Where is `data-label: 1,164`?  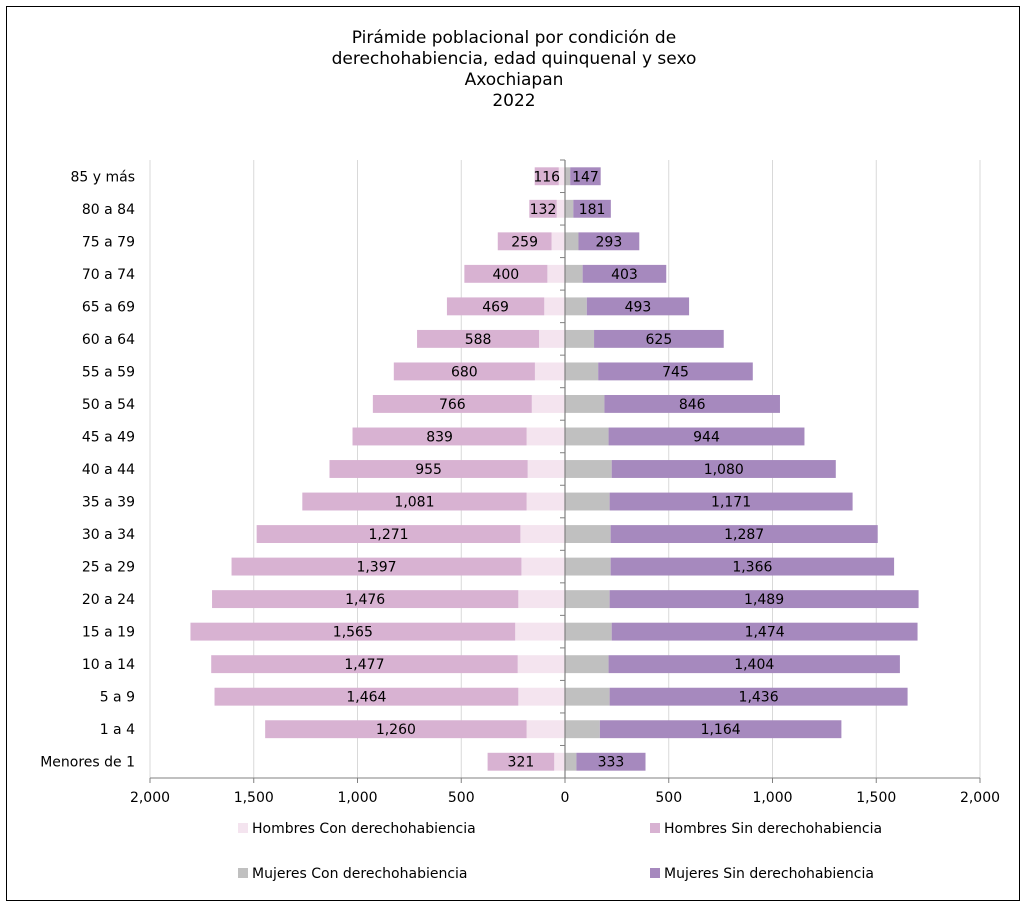
data-label: 1,164 is located at coordinates (721, 730).